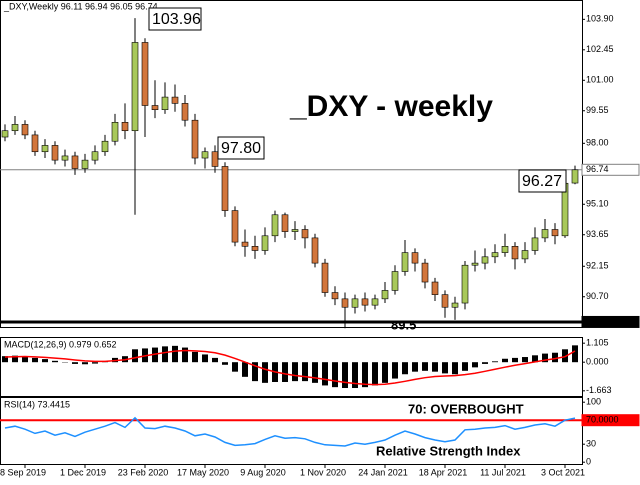  What do you see at coordinates (23, 472) in the screenshot?
I see `x-tick-label: 8 Sep 2019` at bounding box center [23, 472].